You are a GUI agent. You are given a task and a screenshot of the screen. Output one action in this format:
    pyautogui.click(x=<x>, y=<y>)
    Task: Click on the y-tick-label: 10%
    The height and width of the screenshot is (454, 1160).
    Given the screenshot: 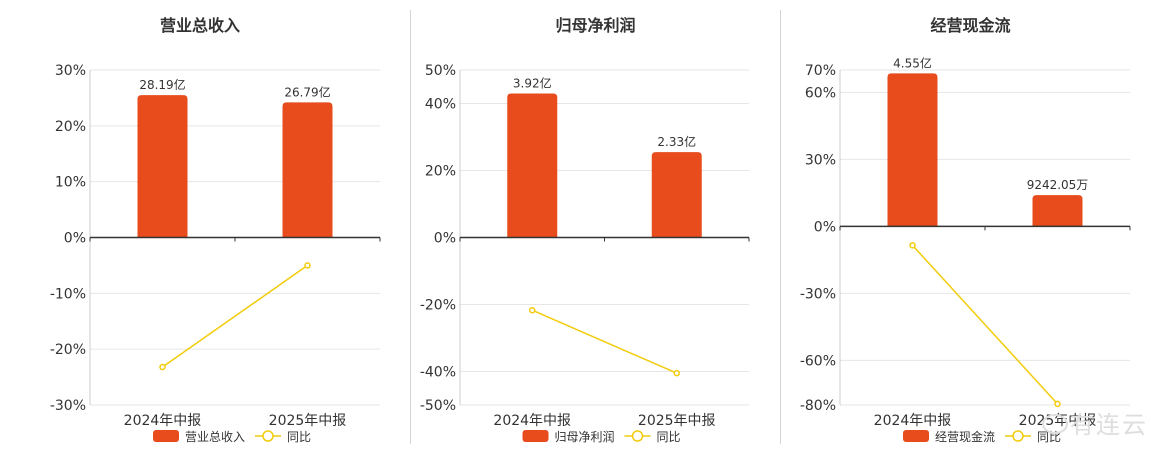 What is the action you would take?
    pyautogui.click(x=70, y=183)
    